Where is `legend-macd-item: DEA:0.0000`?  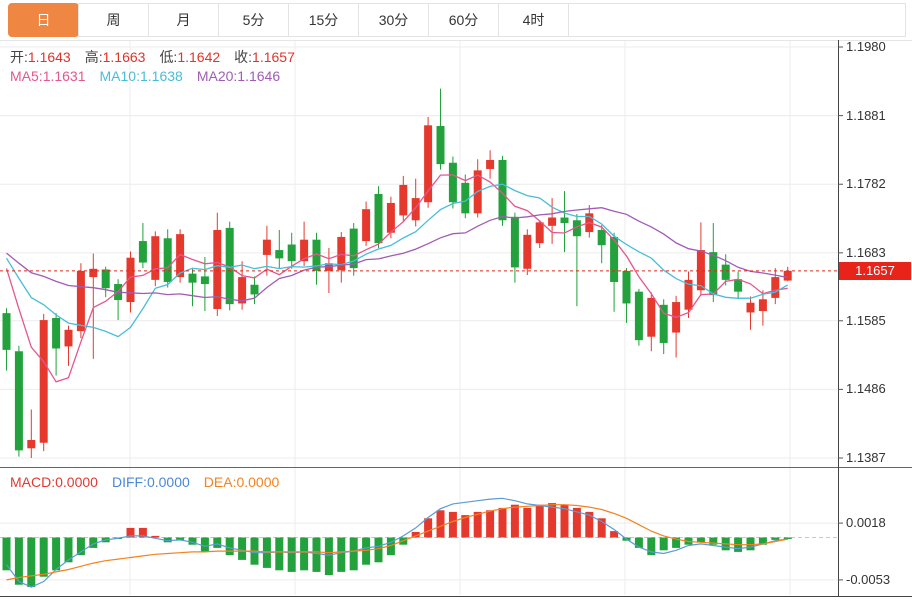
legend-macd-item: DEA:0.0000 is located at coordinates (242, 482).